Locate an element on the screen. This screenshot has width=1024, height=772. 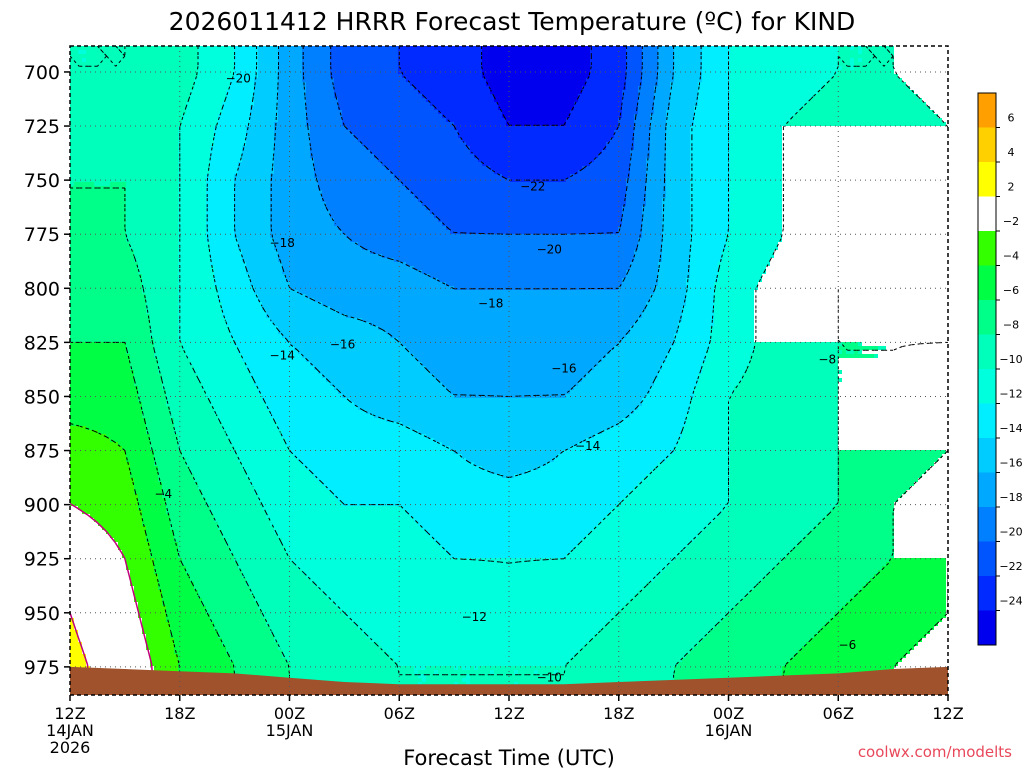
colorbar-label: −12 is located at coordinates (1010, 394).